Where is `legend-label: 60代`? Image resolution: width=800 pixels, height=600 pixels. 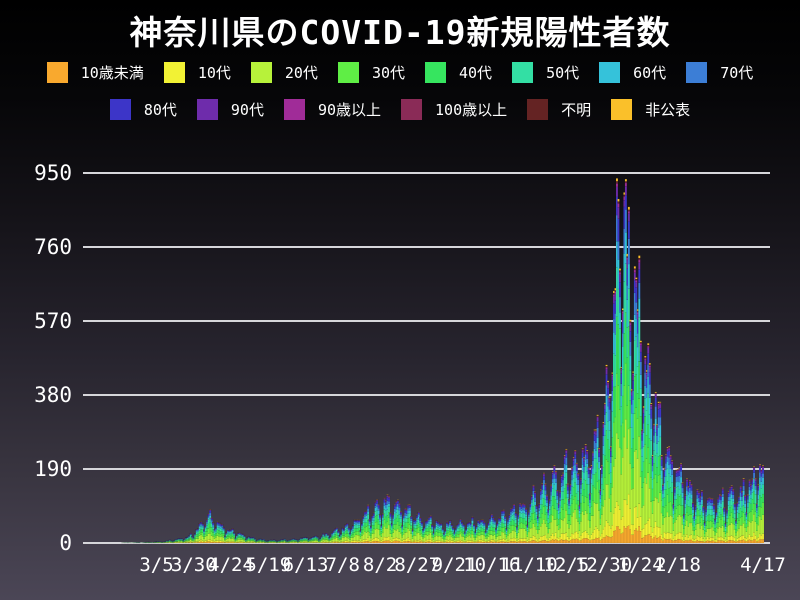 legend-label: 60代 is located at coordinates (650, 72).